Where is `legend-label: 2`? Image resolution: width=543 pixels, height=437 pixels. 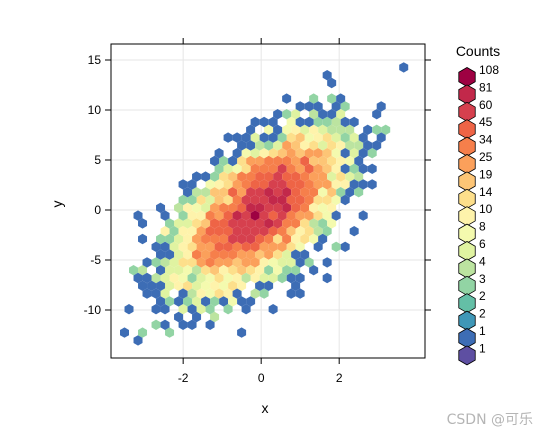 legend-label: 2 is located at coordinates (482, 314).